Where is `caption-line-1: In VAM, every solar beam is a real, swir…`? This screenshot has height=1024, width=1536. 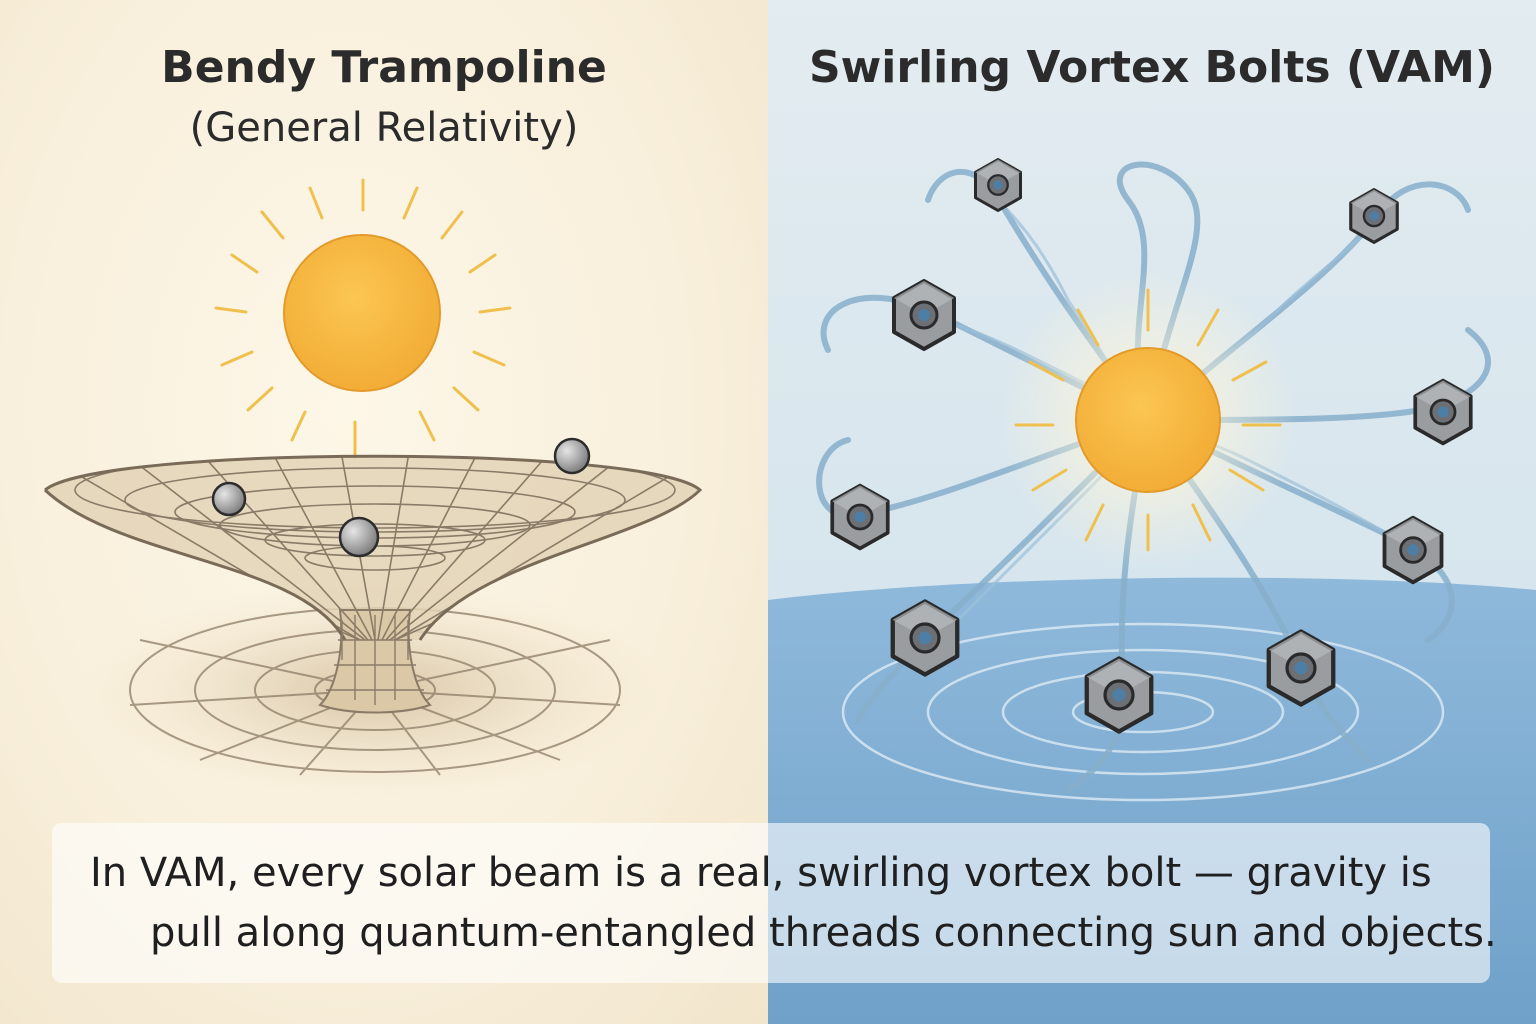 caption-line-1: In VAM, every solar beam is a real, swir… is located at coordinates (761, 873).